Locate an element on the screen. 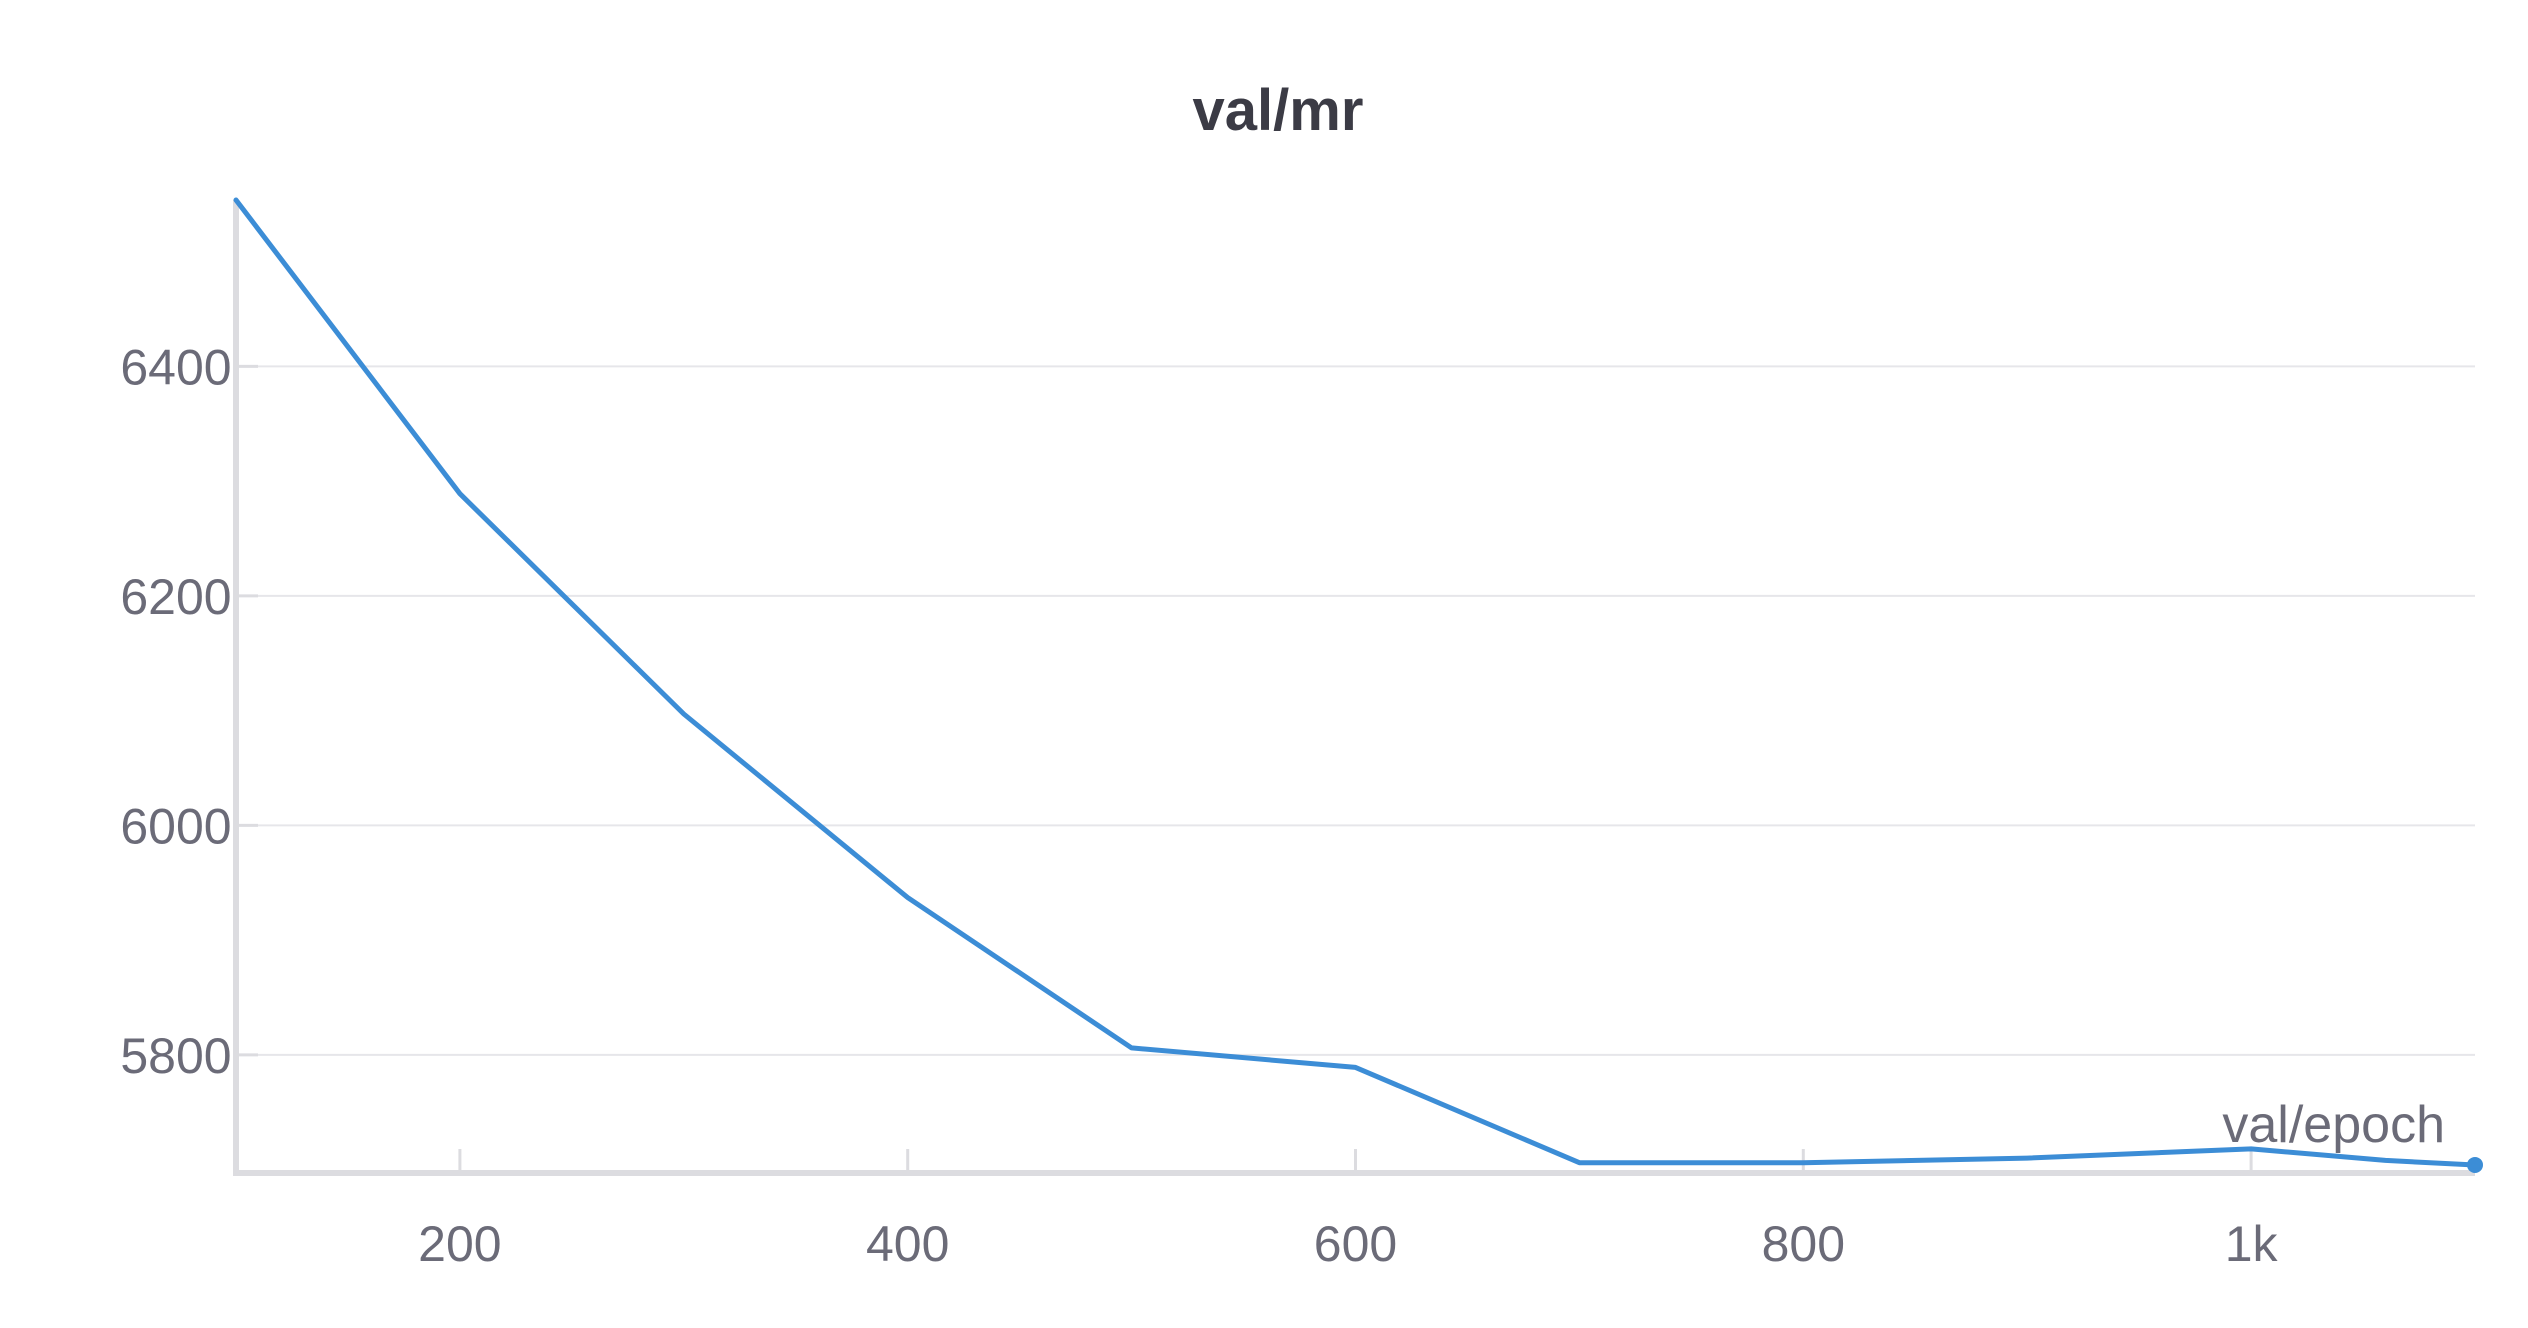 The width and height of the screenshot is (2528, 1328). x-tick-label: 400 is located at coordinates (907, 1244).